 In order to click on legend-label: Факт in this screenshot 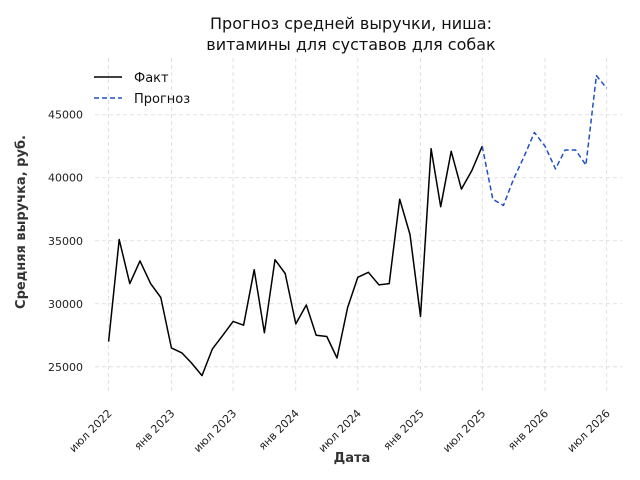, I will do `click(151, 78)`.